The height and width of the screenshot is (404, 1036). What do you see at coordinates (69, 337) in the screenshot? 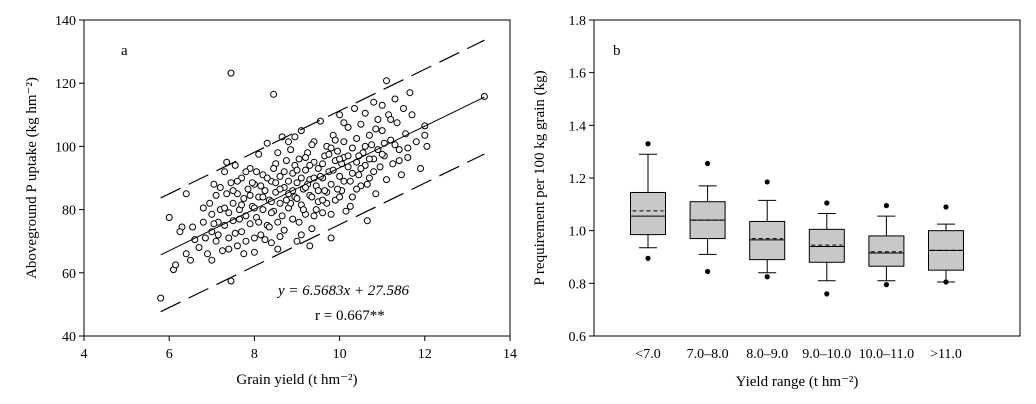
I see `y-tick-label: 40` at bounding box center [69, 337].